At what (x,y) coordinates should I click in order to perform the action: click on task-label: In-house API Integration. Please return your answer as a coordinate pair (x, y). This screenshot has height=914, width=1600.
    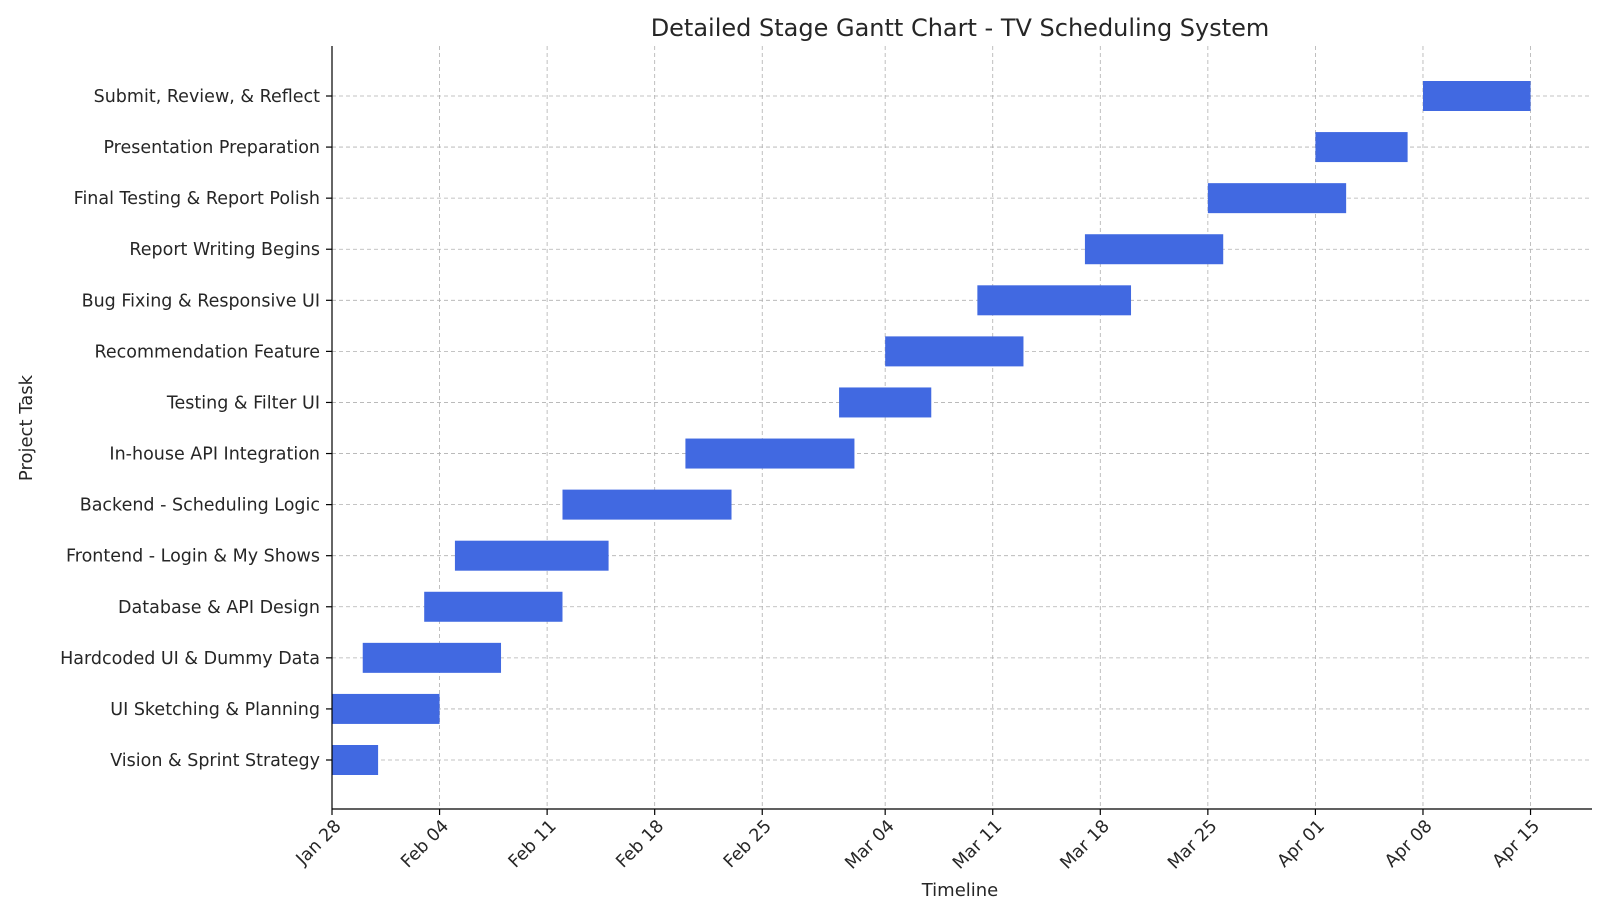
    Looking at the image, I should click on (214, 455).